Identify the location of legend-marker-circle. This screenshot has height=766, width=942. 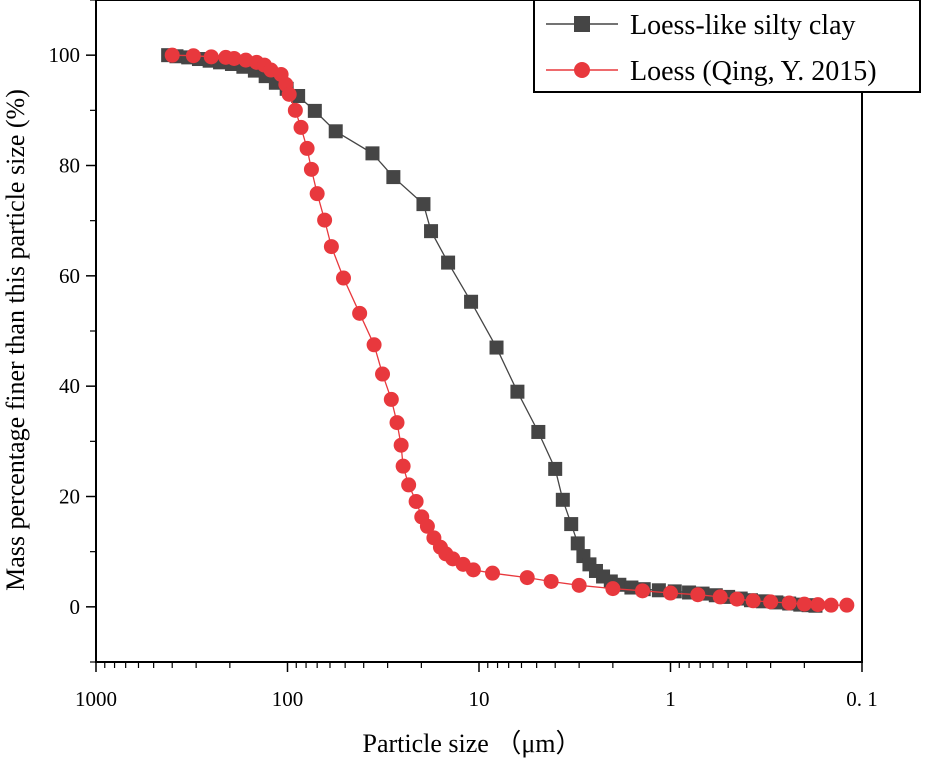
(582, 70).